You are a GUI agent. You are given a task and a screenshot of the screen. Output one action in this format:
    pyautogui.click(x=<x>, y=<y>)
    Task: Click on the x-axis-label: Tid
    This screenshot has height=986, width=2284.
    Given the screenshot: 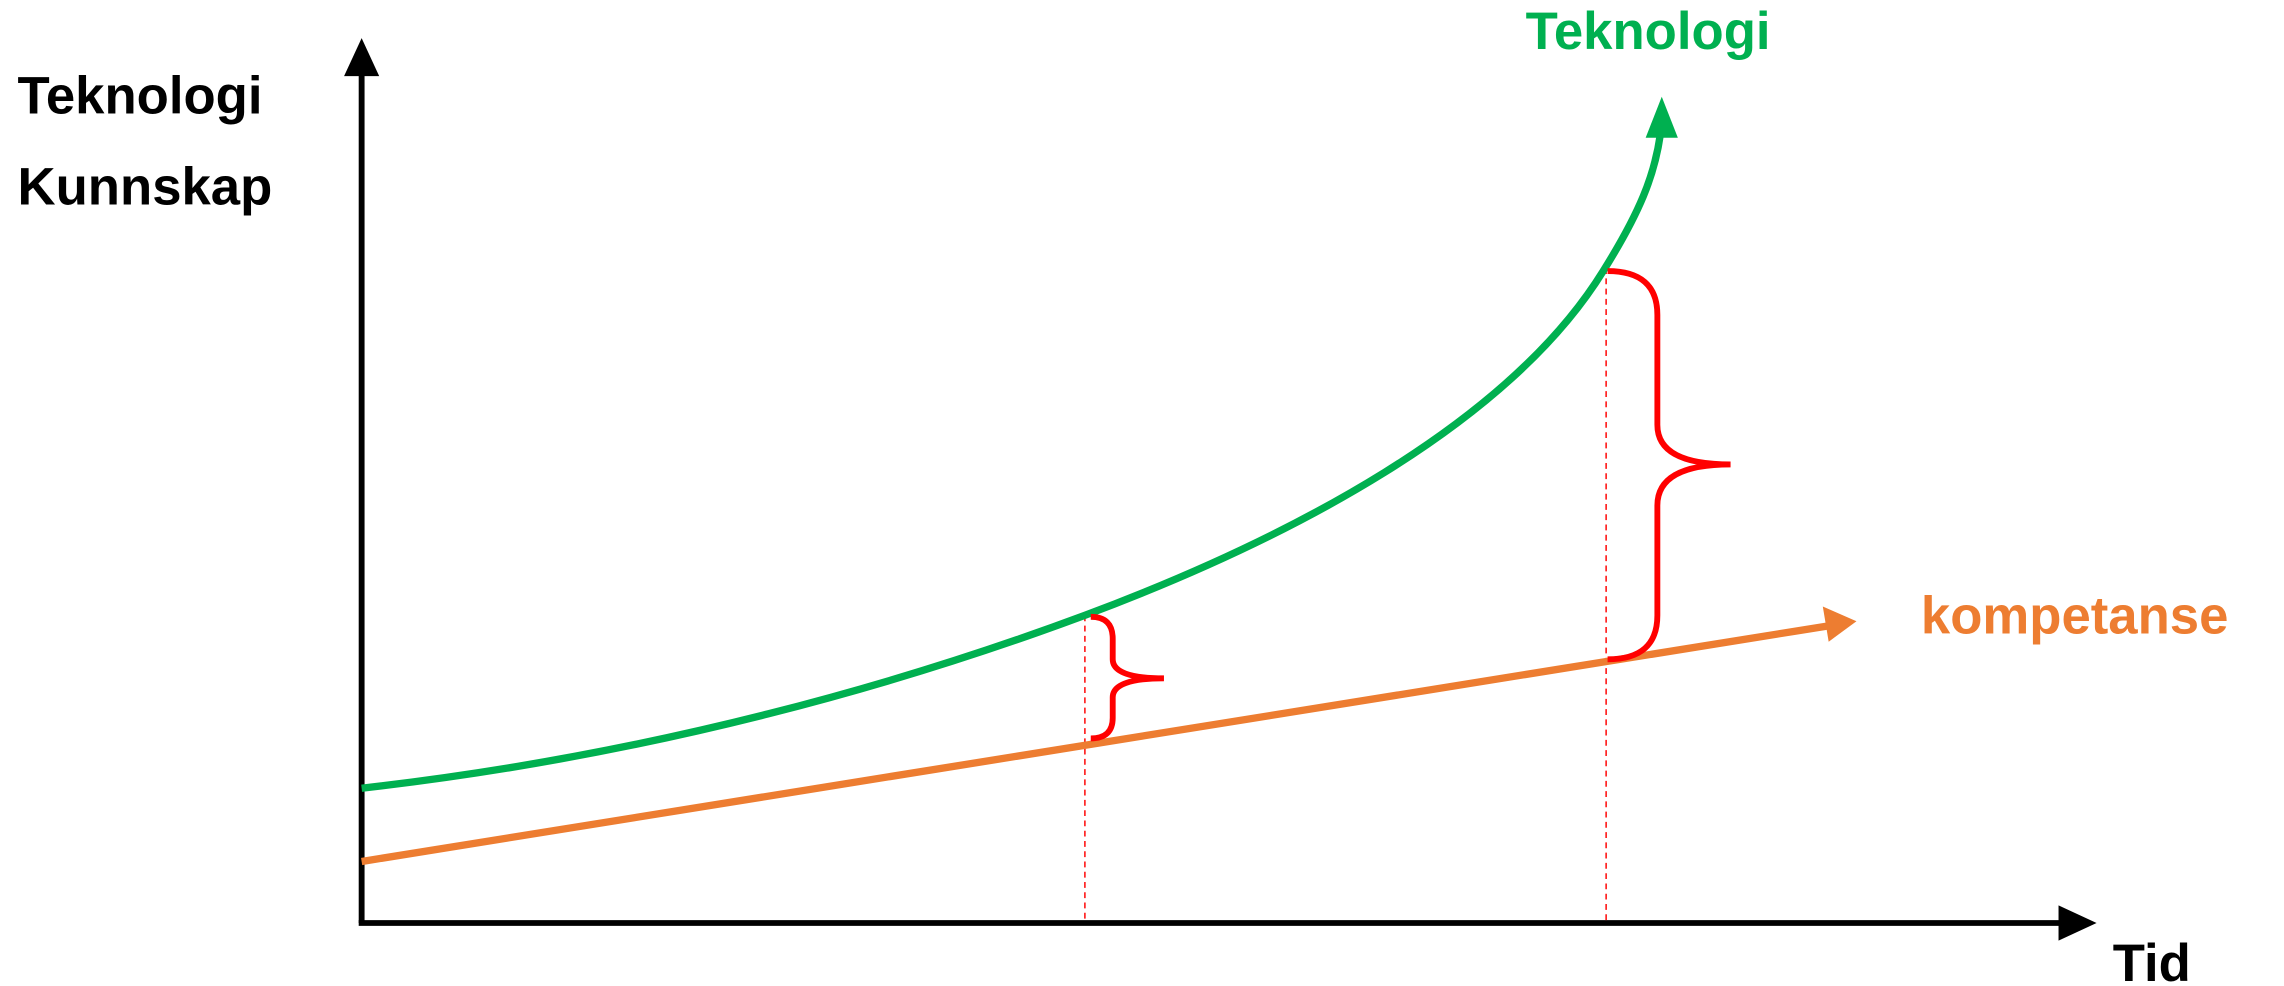 What is the action you would take?
    pyautogui.click(x=2152, y=960)
    